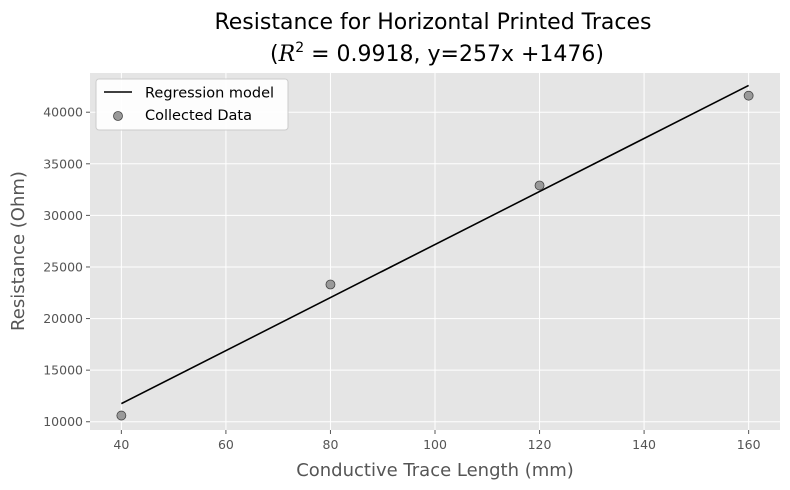 This screenshot has height=490, width=790. What do you see at coordinates (540, 444) in the screenshot?
I see `x-tick-label-4: 120` at bounding box center [540, 444].